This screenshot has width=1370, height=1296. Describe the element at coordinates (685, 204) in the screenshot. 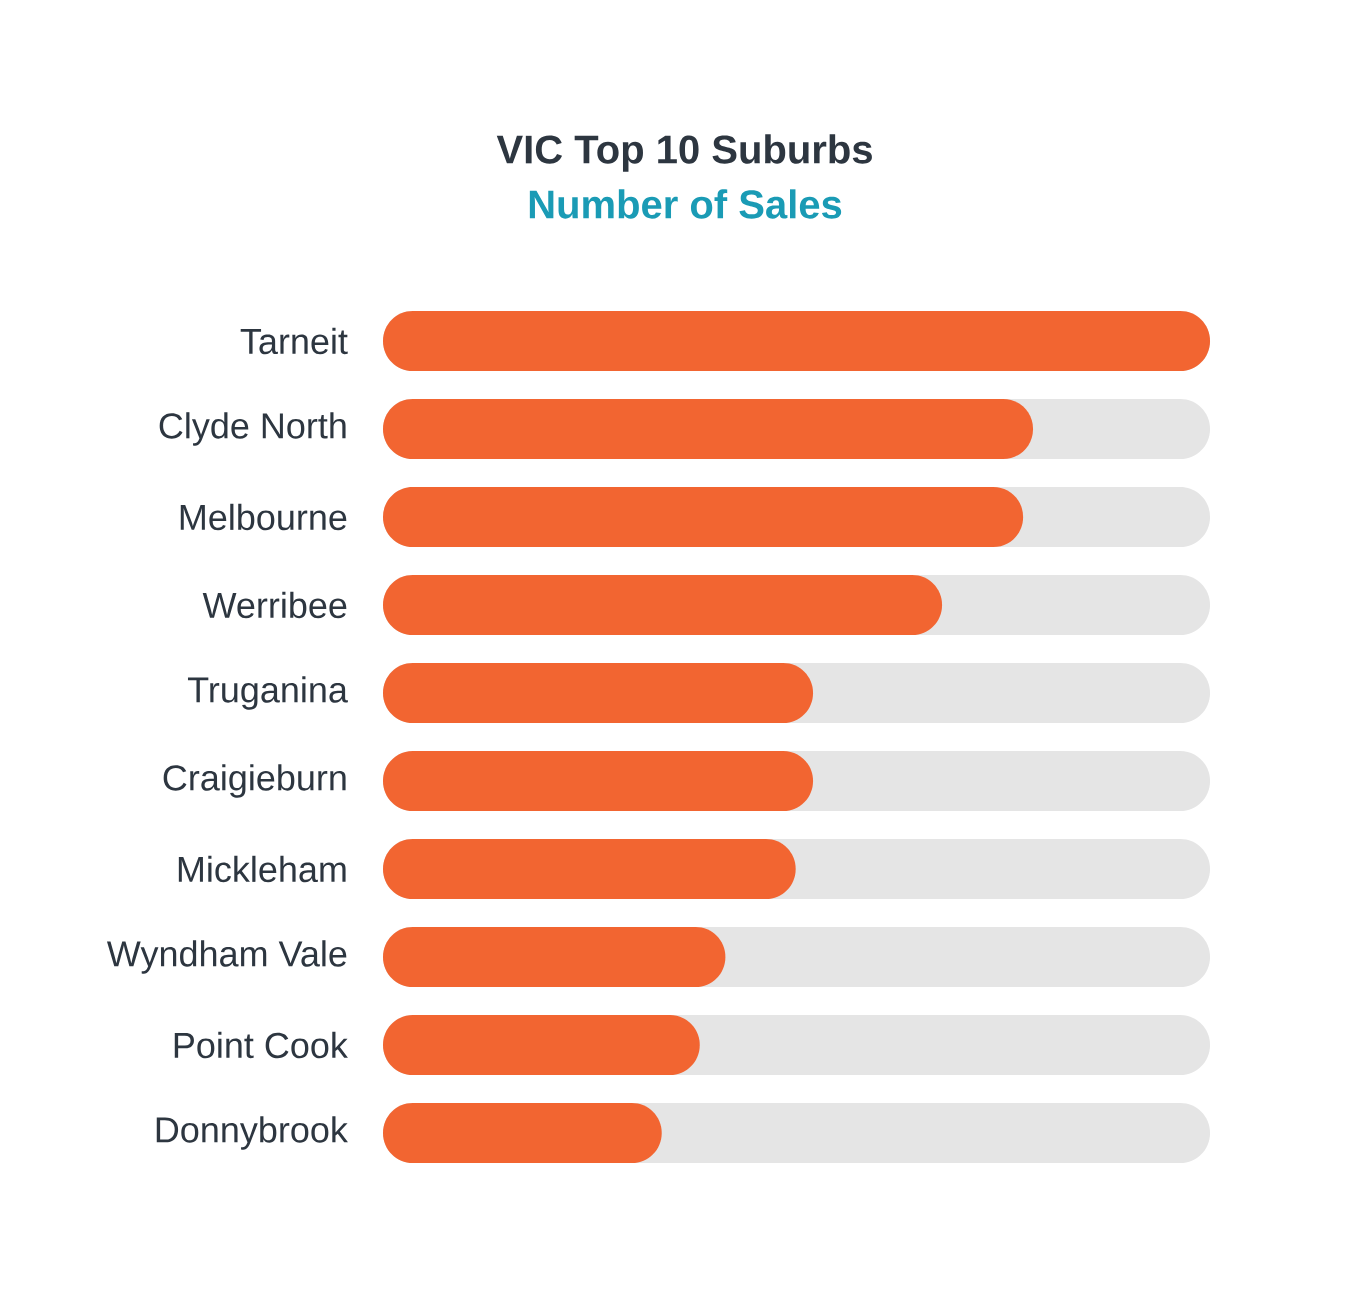

I see `chart-subtitle: Number of Sales` at that location.